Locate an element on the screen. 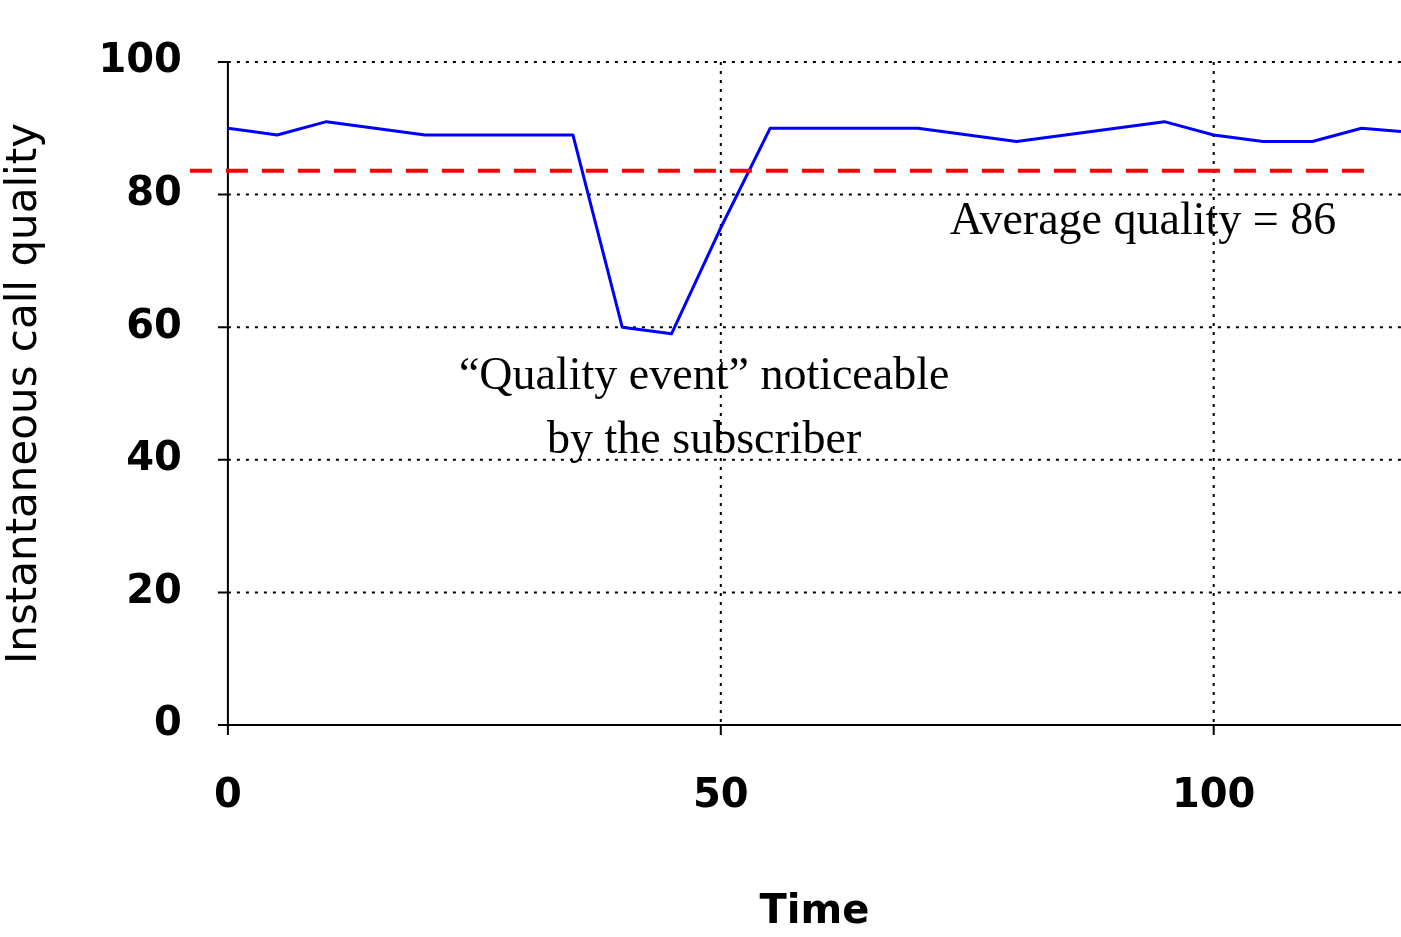  y-tick-label: 20 is located at coordinates (154, 588).